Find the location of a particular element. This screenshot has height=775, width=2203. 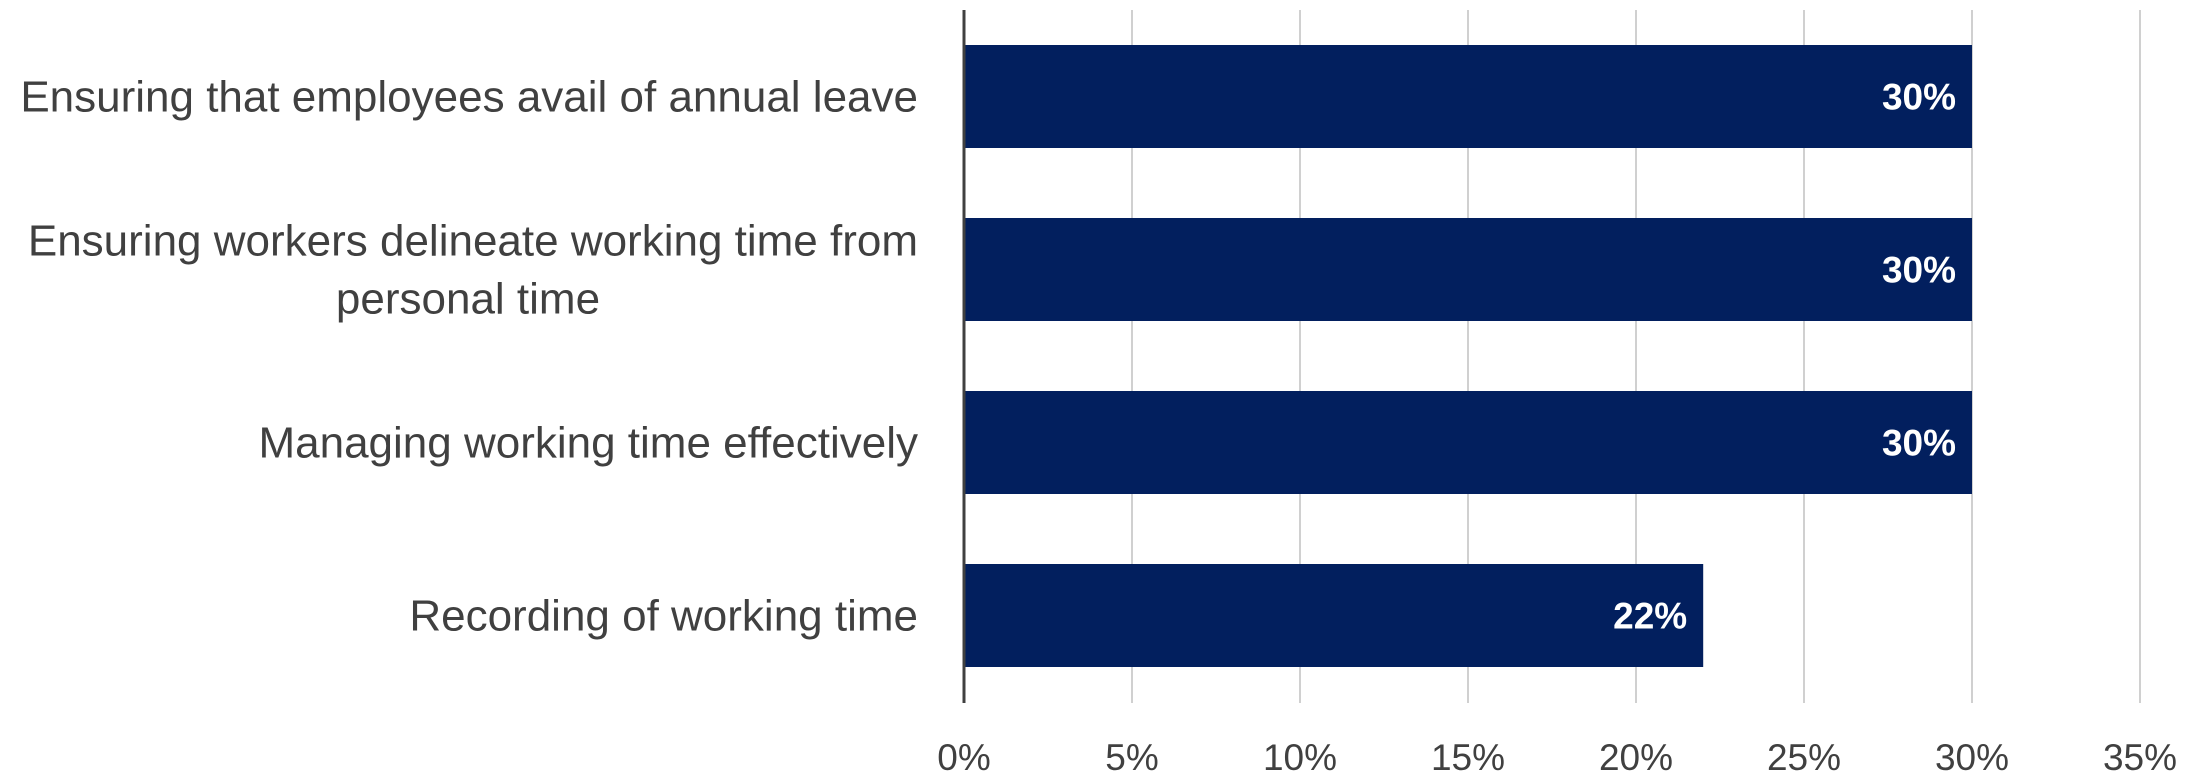

x-tick-label: 20% is located at coordinates (1636, 756).